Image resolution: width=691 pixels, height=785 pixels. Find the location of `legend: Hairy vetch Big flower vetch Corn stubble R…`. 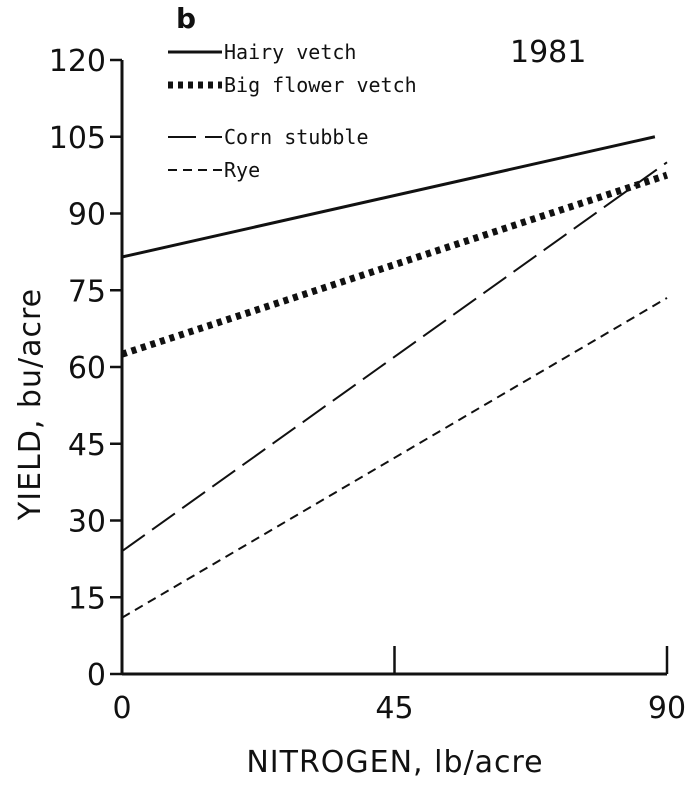

legend: Hairy vetch Big flower vetch Corn stubble R… is located at coordinates (292, 111).